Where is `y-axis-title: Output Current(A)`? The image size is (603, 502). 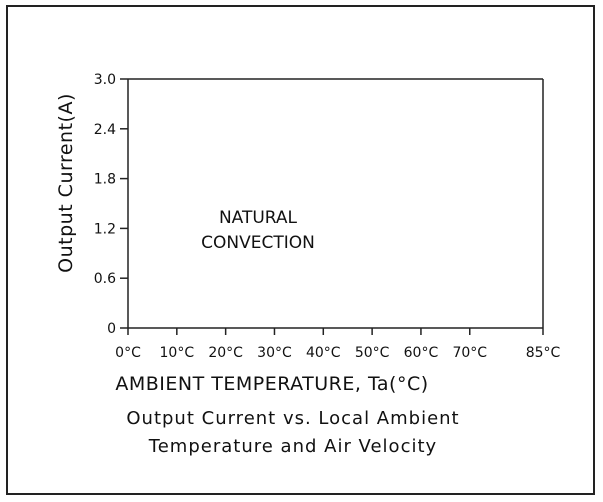
y-axis-title: Output Current(A) is located at coordinates (66, 183).